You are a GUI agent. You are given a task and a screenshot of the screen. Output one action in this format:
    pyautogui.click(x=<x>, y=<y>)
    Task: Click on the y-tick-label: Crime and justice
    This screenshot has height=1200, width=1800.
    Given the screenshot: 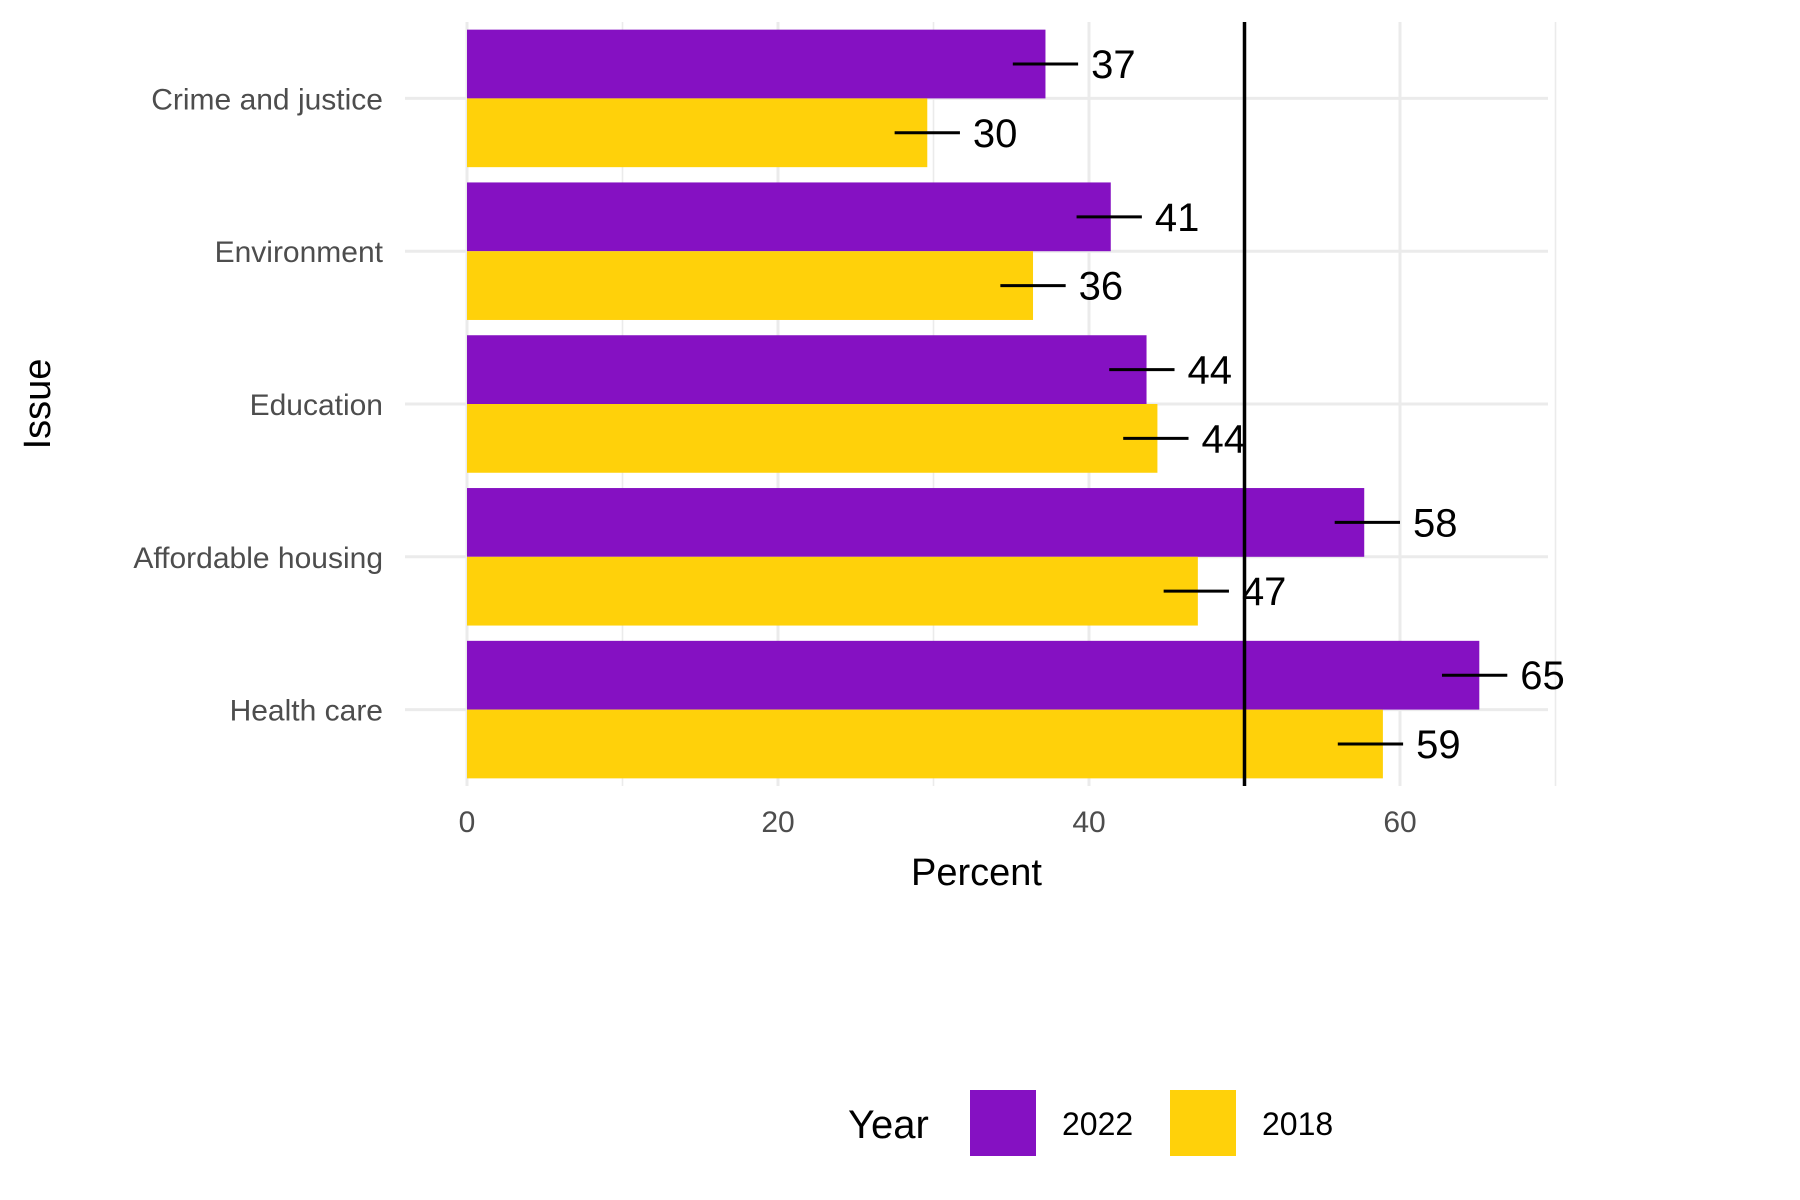 What is the action you would take?
    pyautogui.click(x=267, y=99)
    